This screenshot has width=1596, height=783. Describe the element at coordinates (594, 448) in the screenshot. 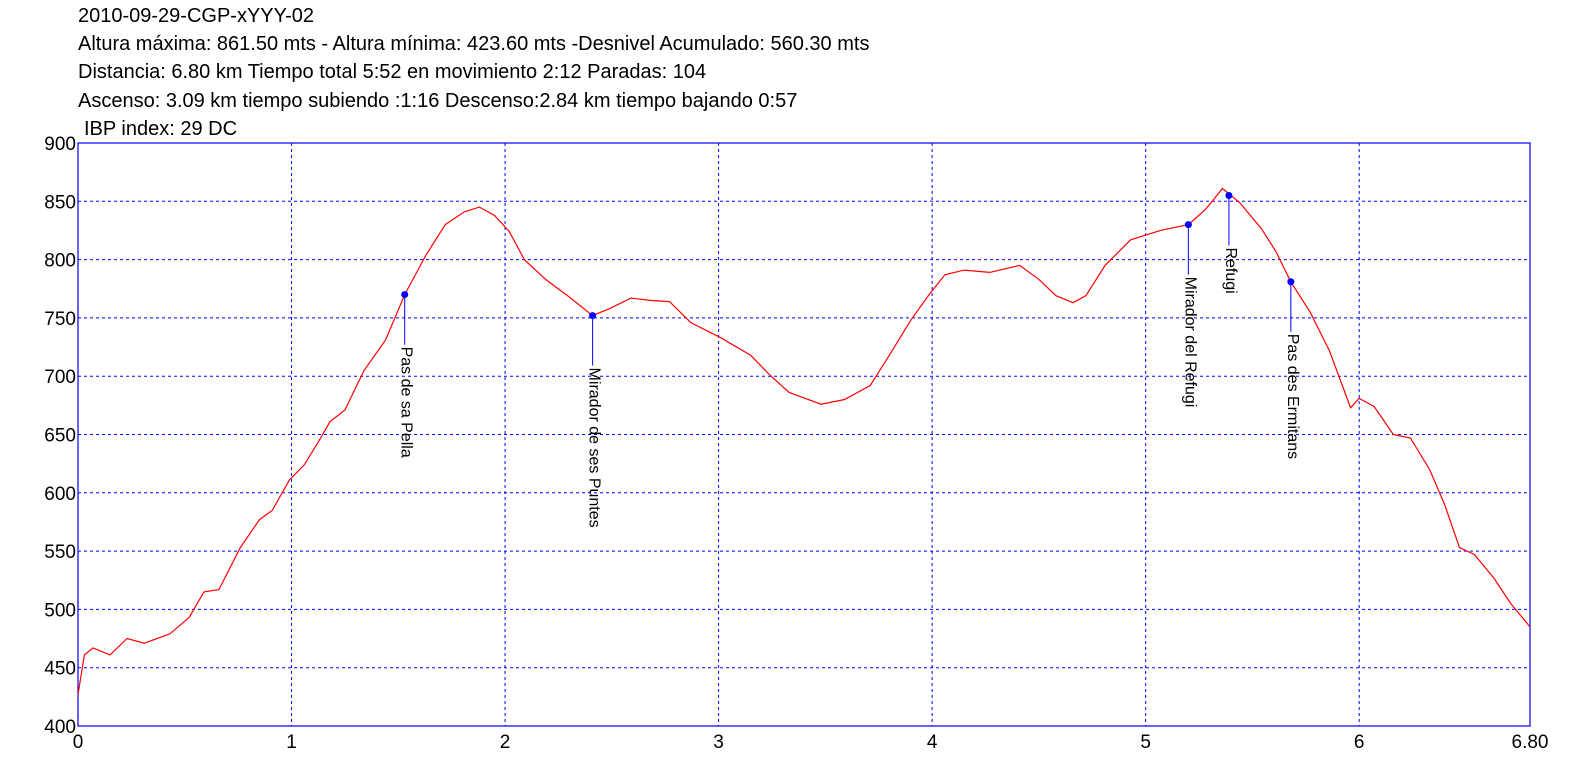

I see `annotation-label: Mirador de ses Puntes` at that location.